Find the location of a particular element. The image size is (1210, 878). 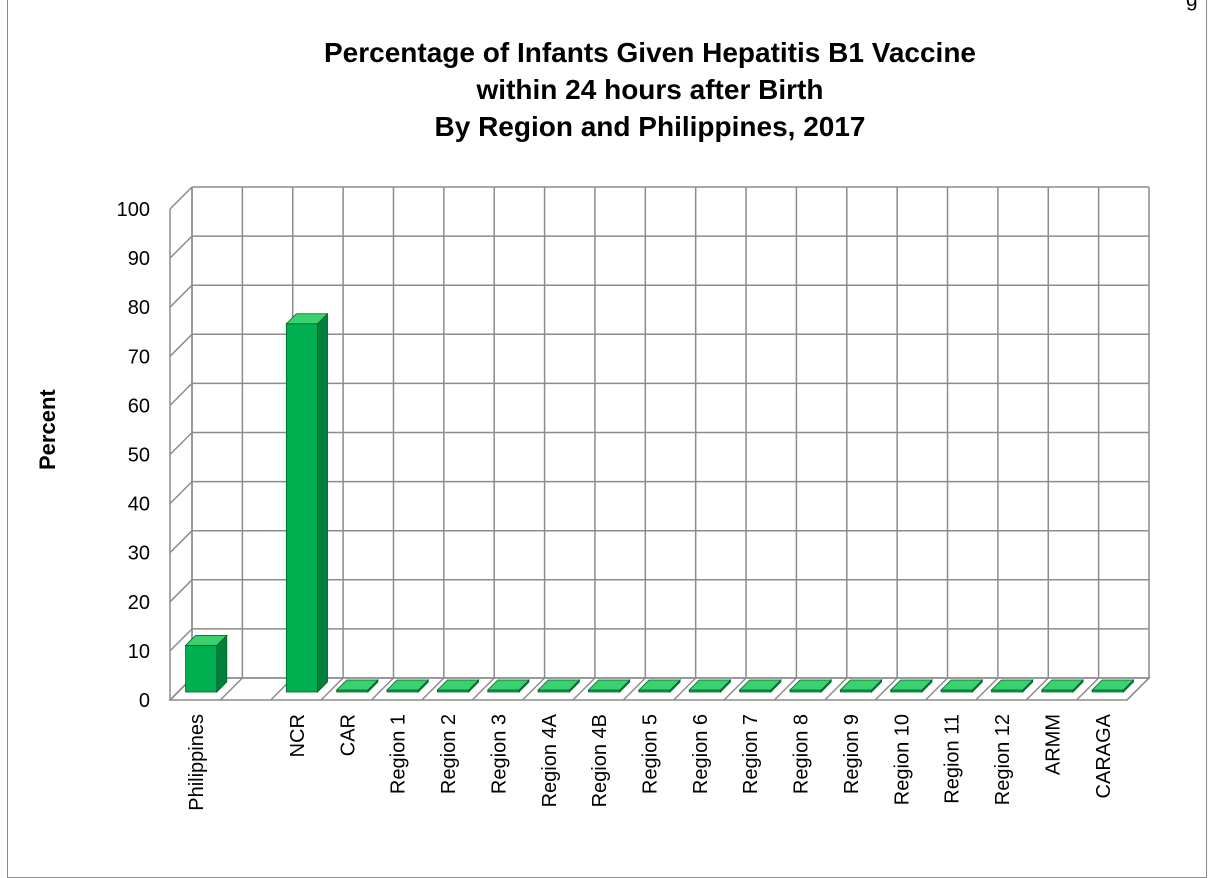

x-tick-label: Region 9 is located at coordinates (852, 754).